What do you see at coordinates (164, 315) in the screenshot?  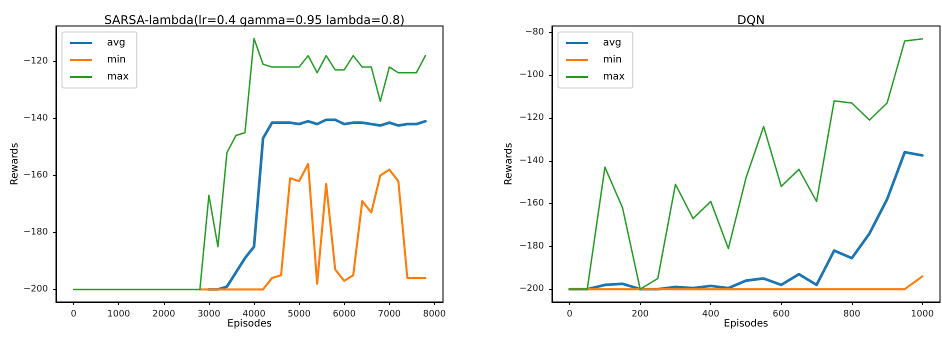 I see `x-tick-label: 2000` at bounding box center [164, 315].